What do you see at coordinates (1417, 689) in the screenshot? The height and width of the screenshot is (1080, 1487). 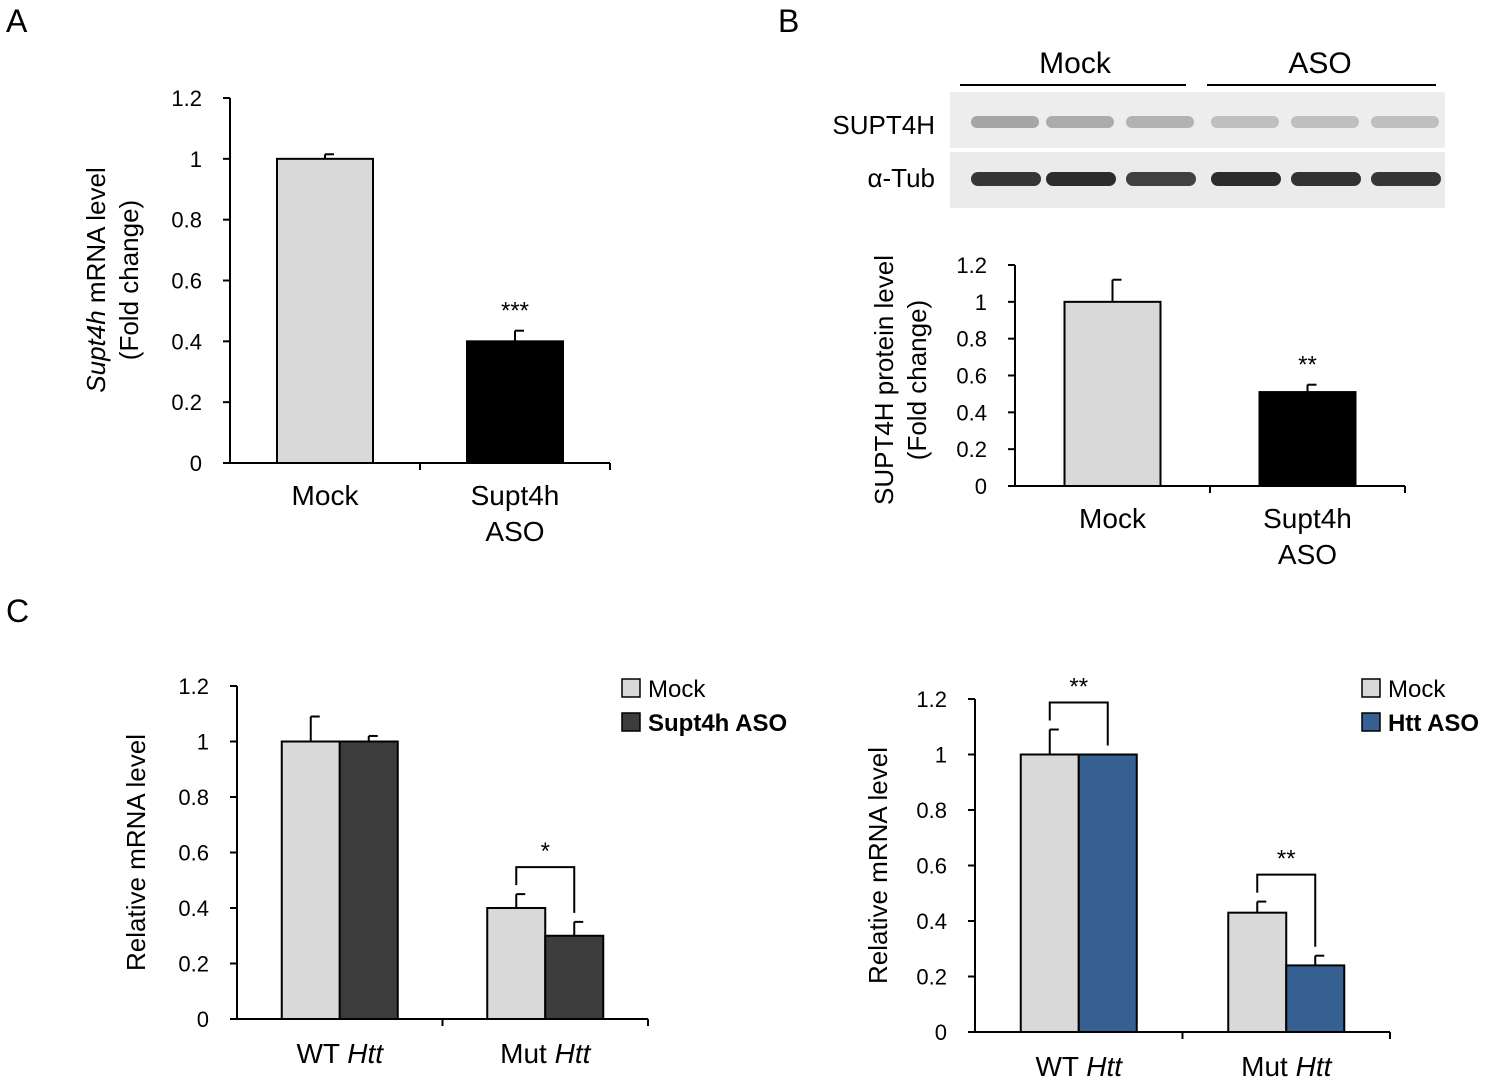 I see `chart-c-right-legend-label: Mock` at bounding box center [1417, 689].